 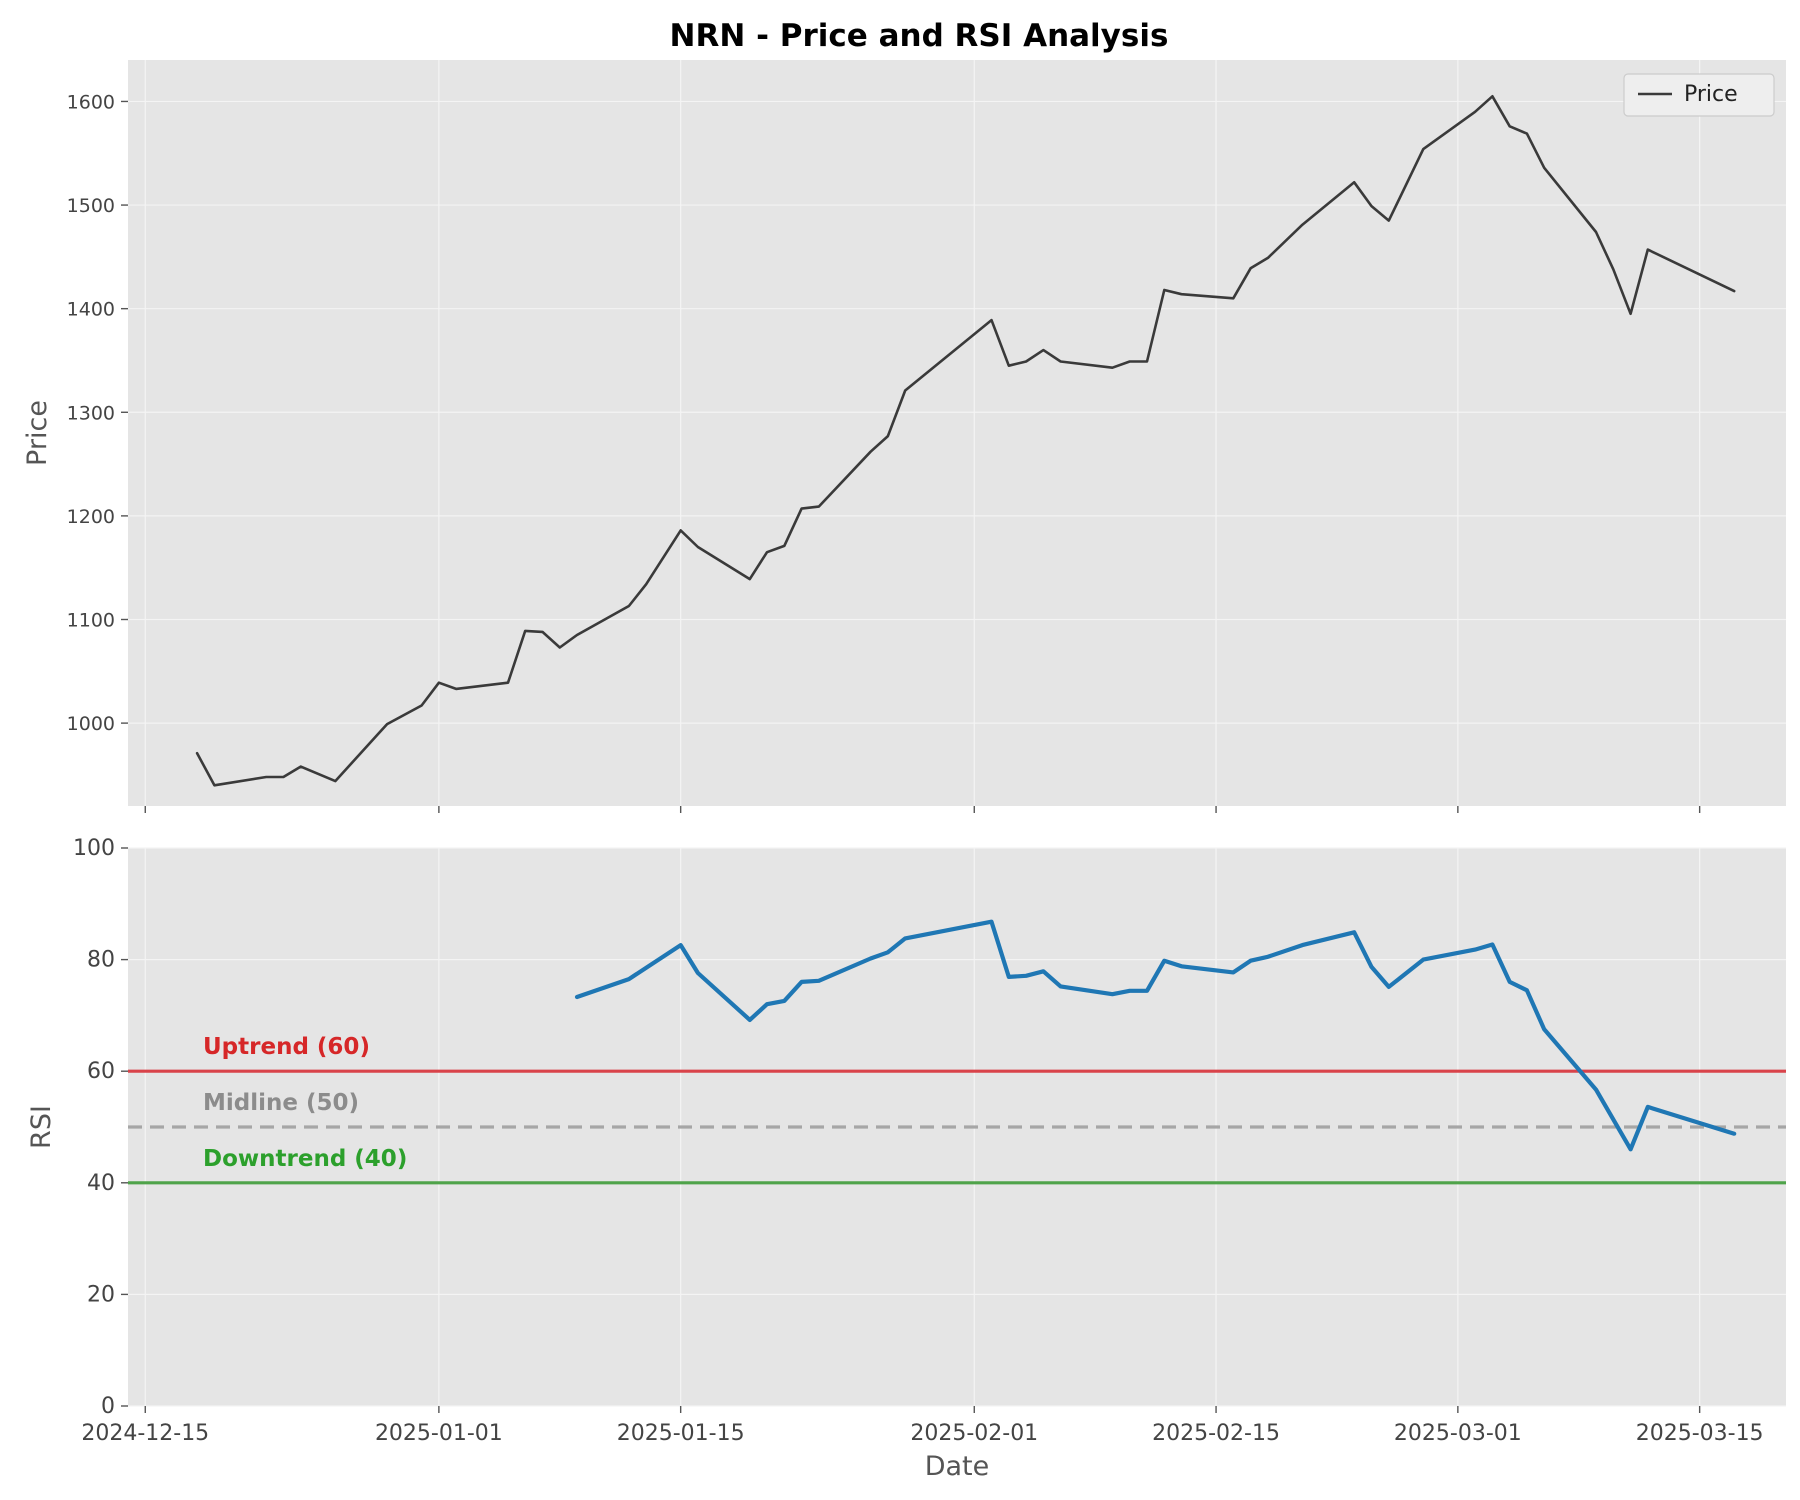 What do you see at coordinates (281, 1103) in the screenshot?
I see `threshold-label: Midline (50)` at bounding box center [281, 1103].